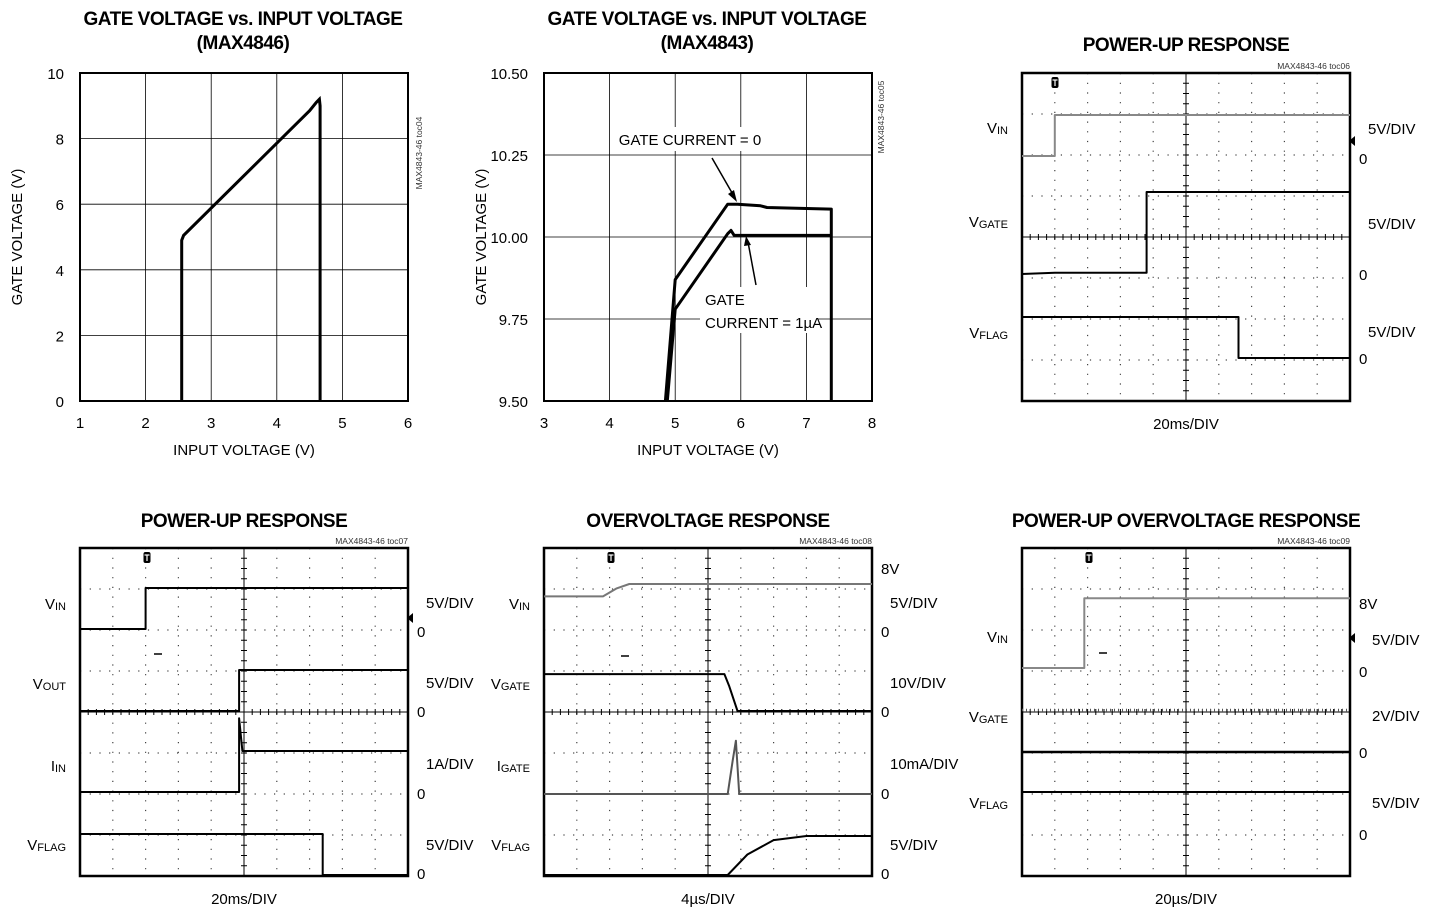 This screenshot has width=1434, height=911. What do you see at coordinates (243, 19) in the screenshot?
I see `chart-title: GATE VOLTAGE vs. INPUT VOLTAGE` at bounding box center [243, 19].